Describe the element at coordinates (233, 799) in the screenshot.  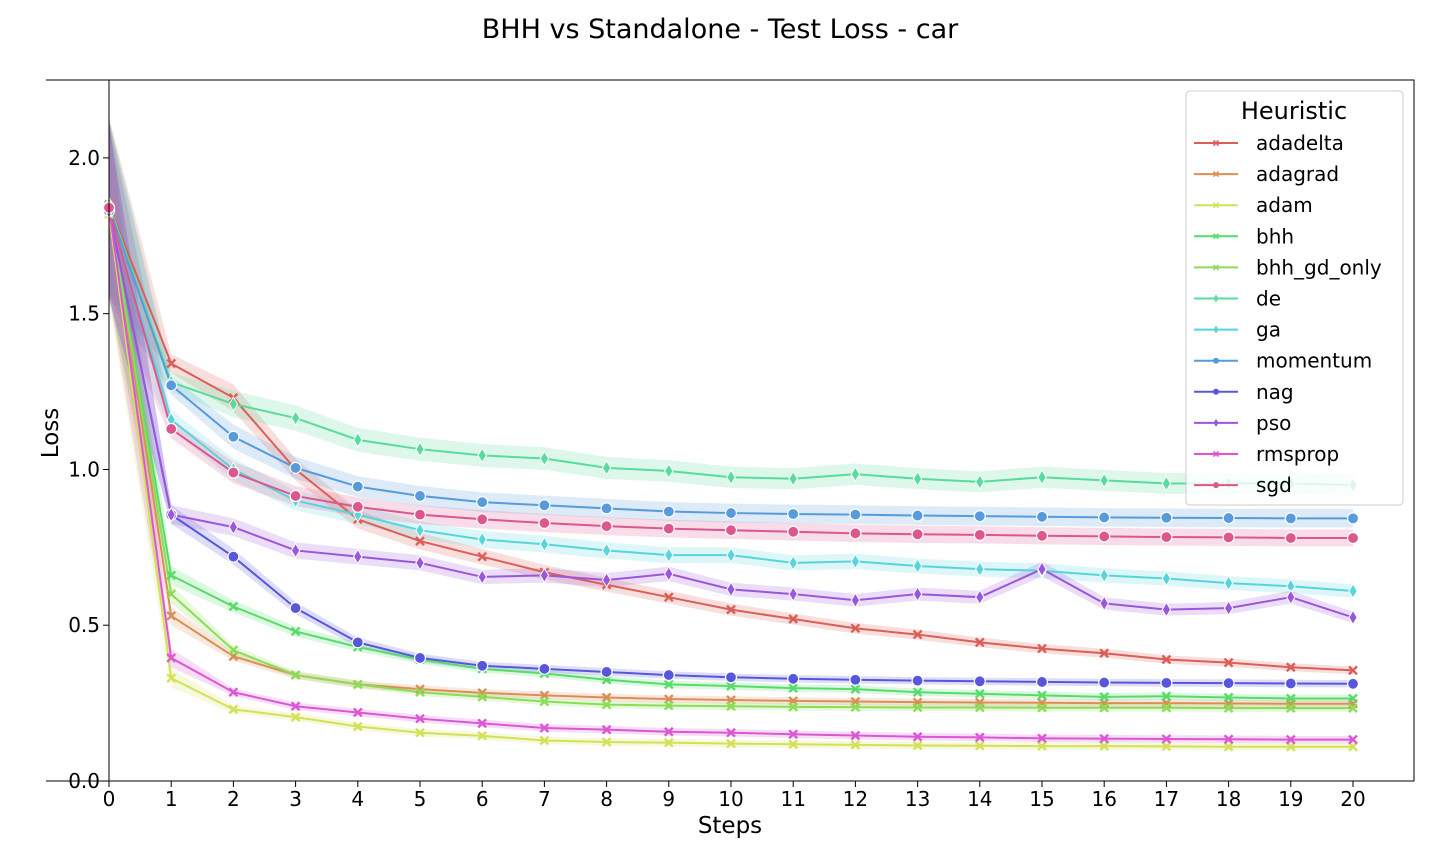
I see `x-tick-label: 2` at that location.